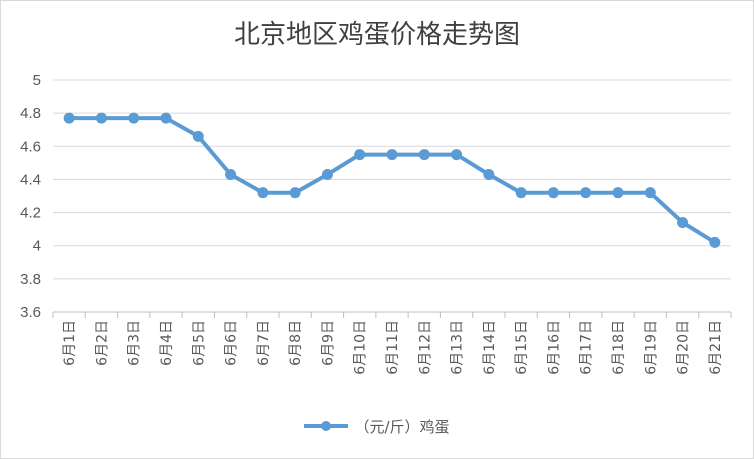  What do you see at coordinates (102, 343) in the screenshot?
I see `x-tick-label: 6月2日` at bounding box center [102, 343].